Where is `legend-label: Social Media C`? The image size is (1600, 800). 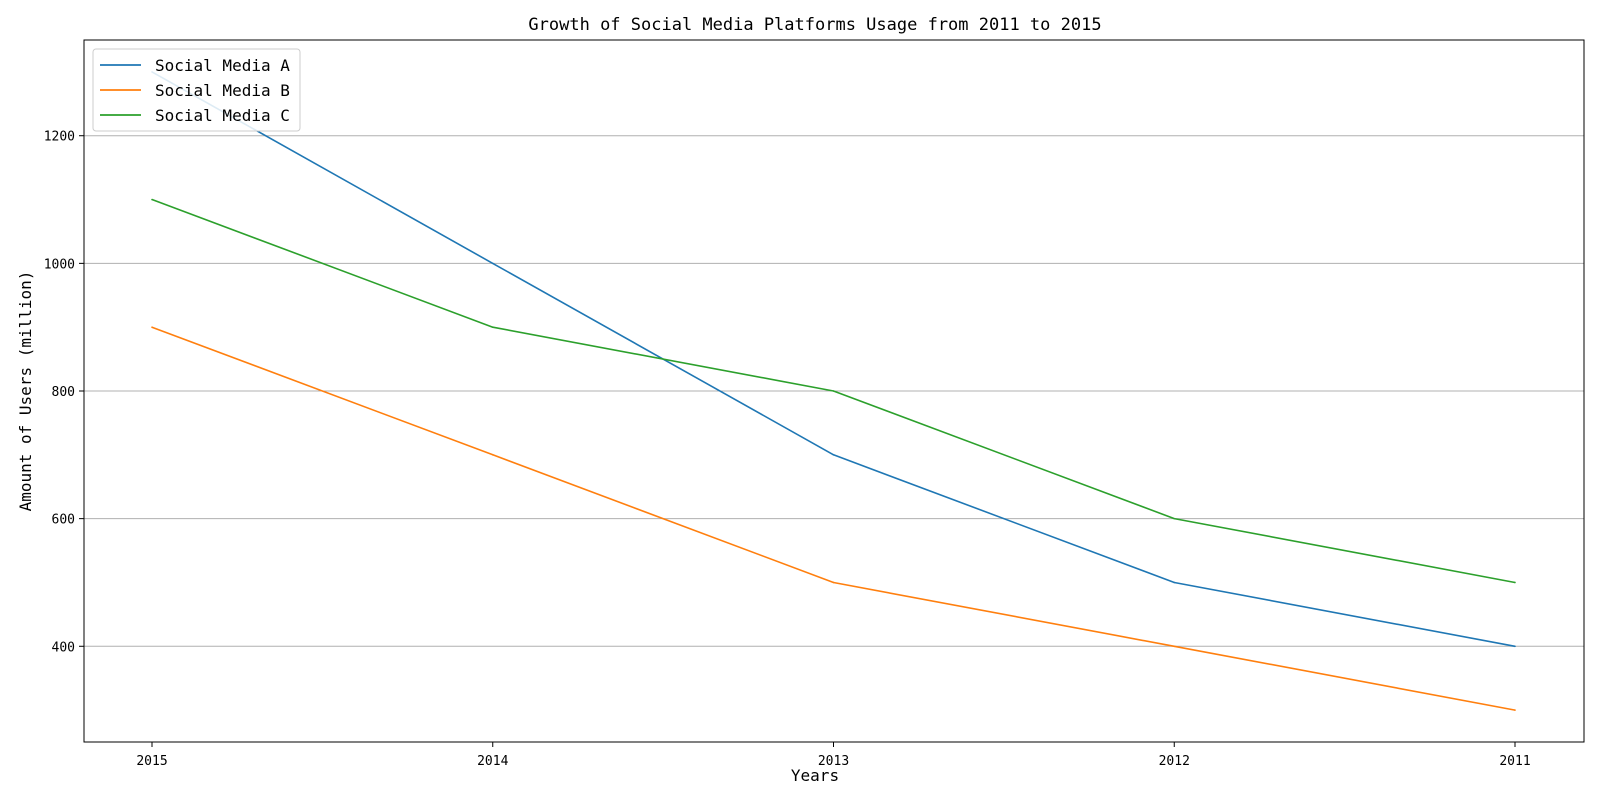
legend-label: Social Media C is located at coordinates (222, 115).